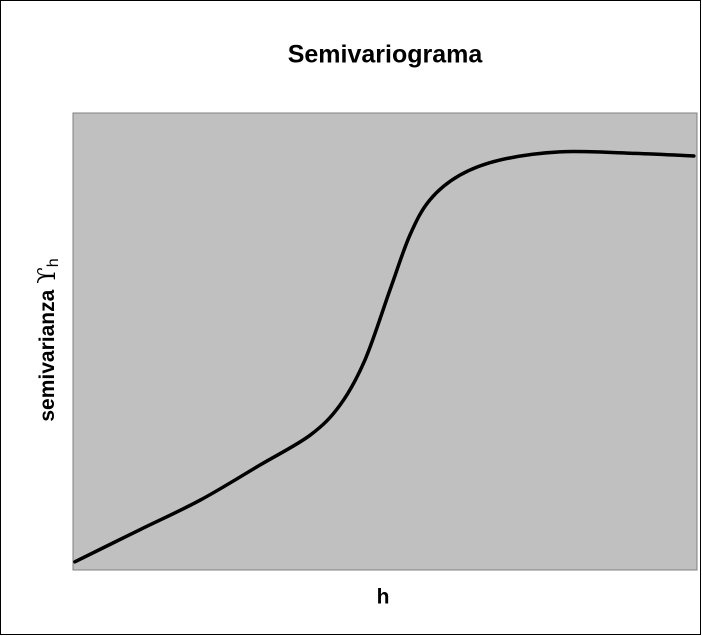 The width and height of the screenshot is (702, 636). I want to click on chart-title: Semivariograma, so click(386, 55).